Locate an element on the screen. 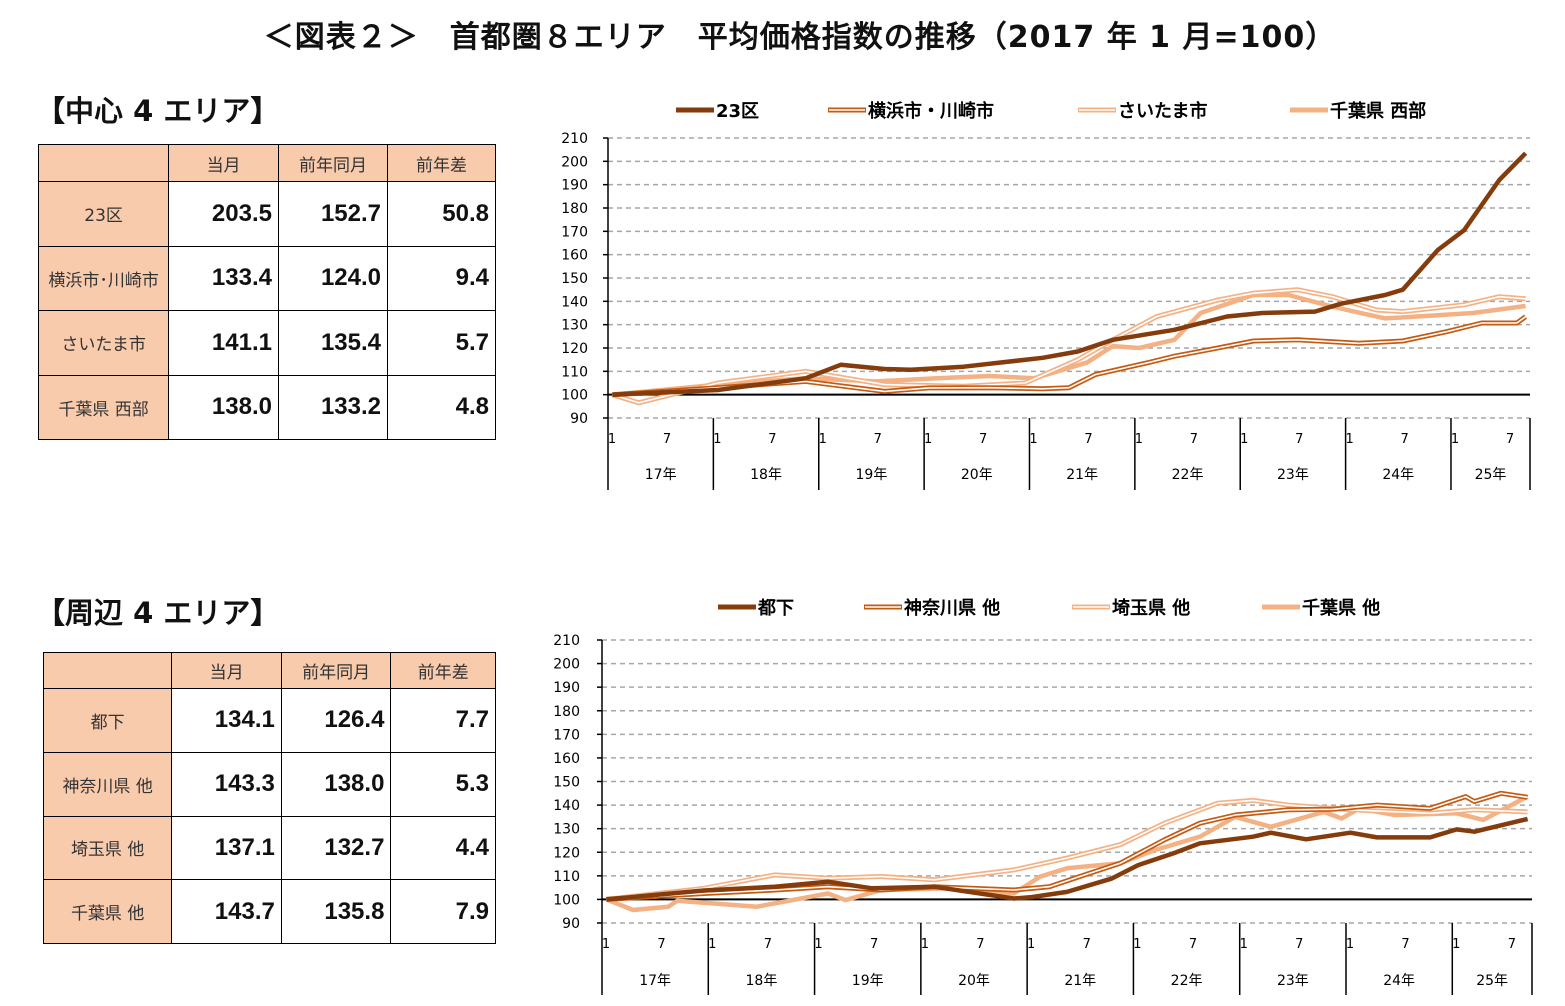 This screenshot has height=1006, width=1565. table-row: さいたま市 141.1 135.4 5.7 is located at coordinates (266, 343).